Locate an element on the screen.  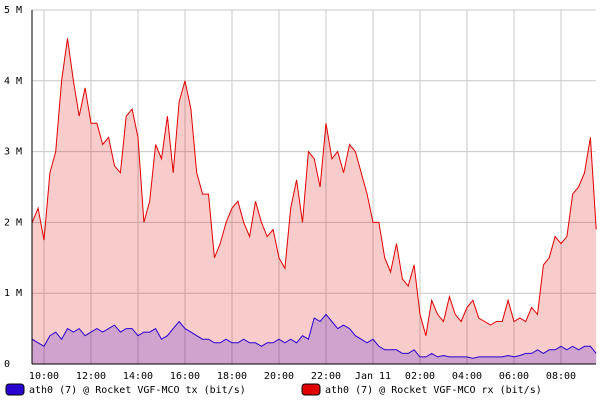
x-tick-label: 10:00 is located at coordinates (44, 376).